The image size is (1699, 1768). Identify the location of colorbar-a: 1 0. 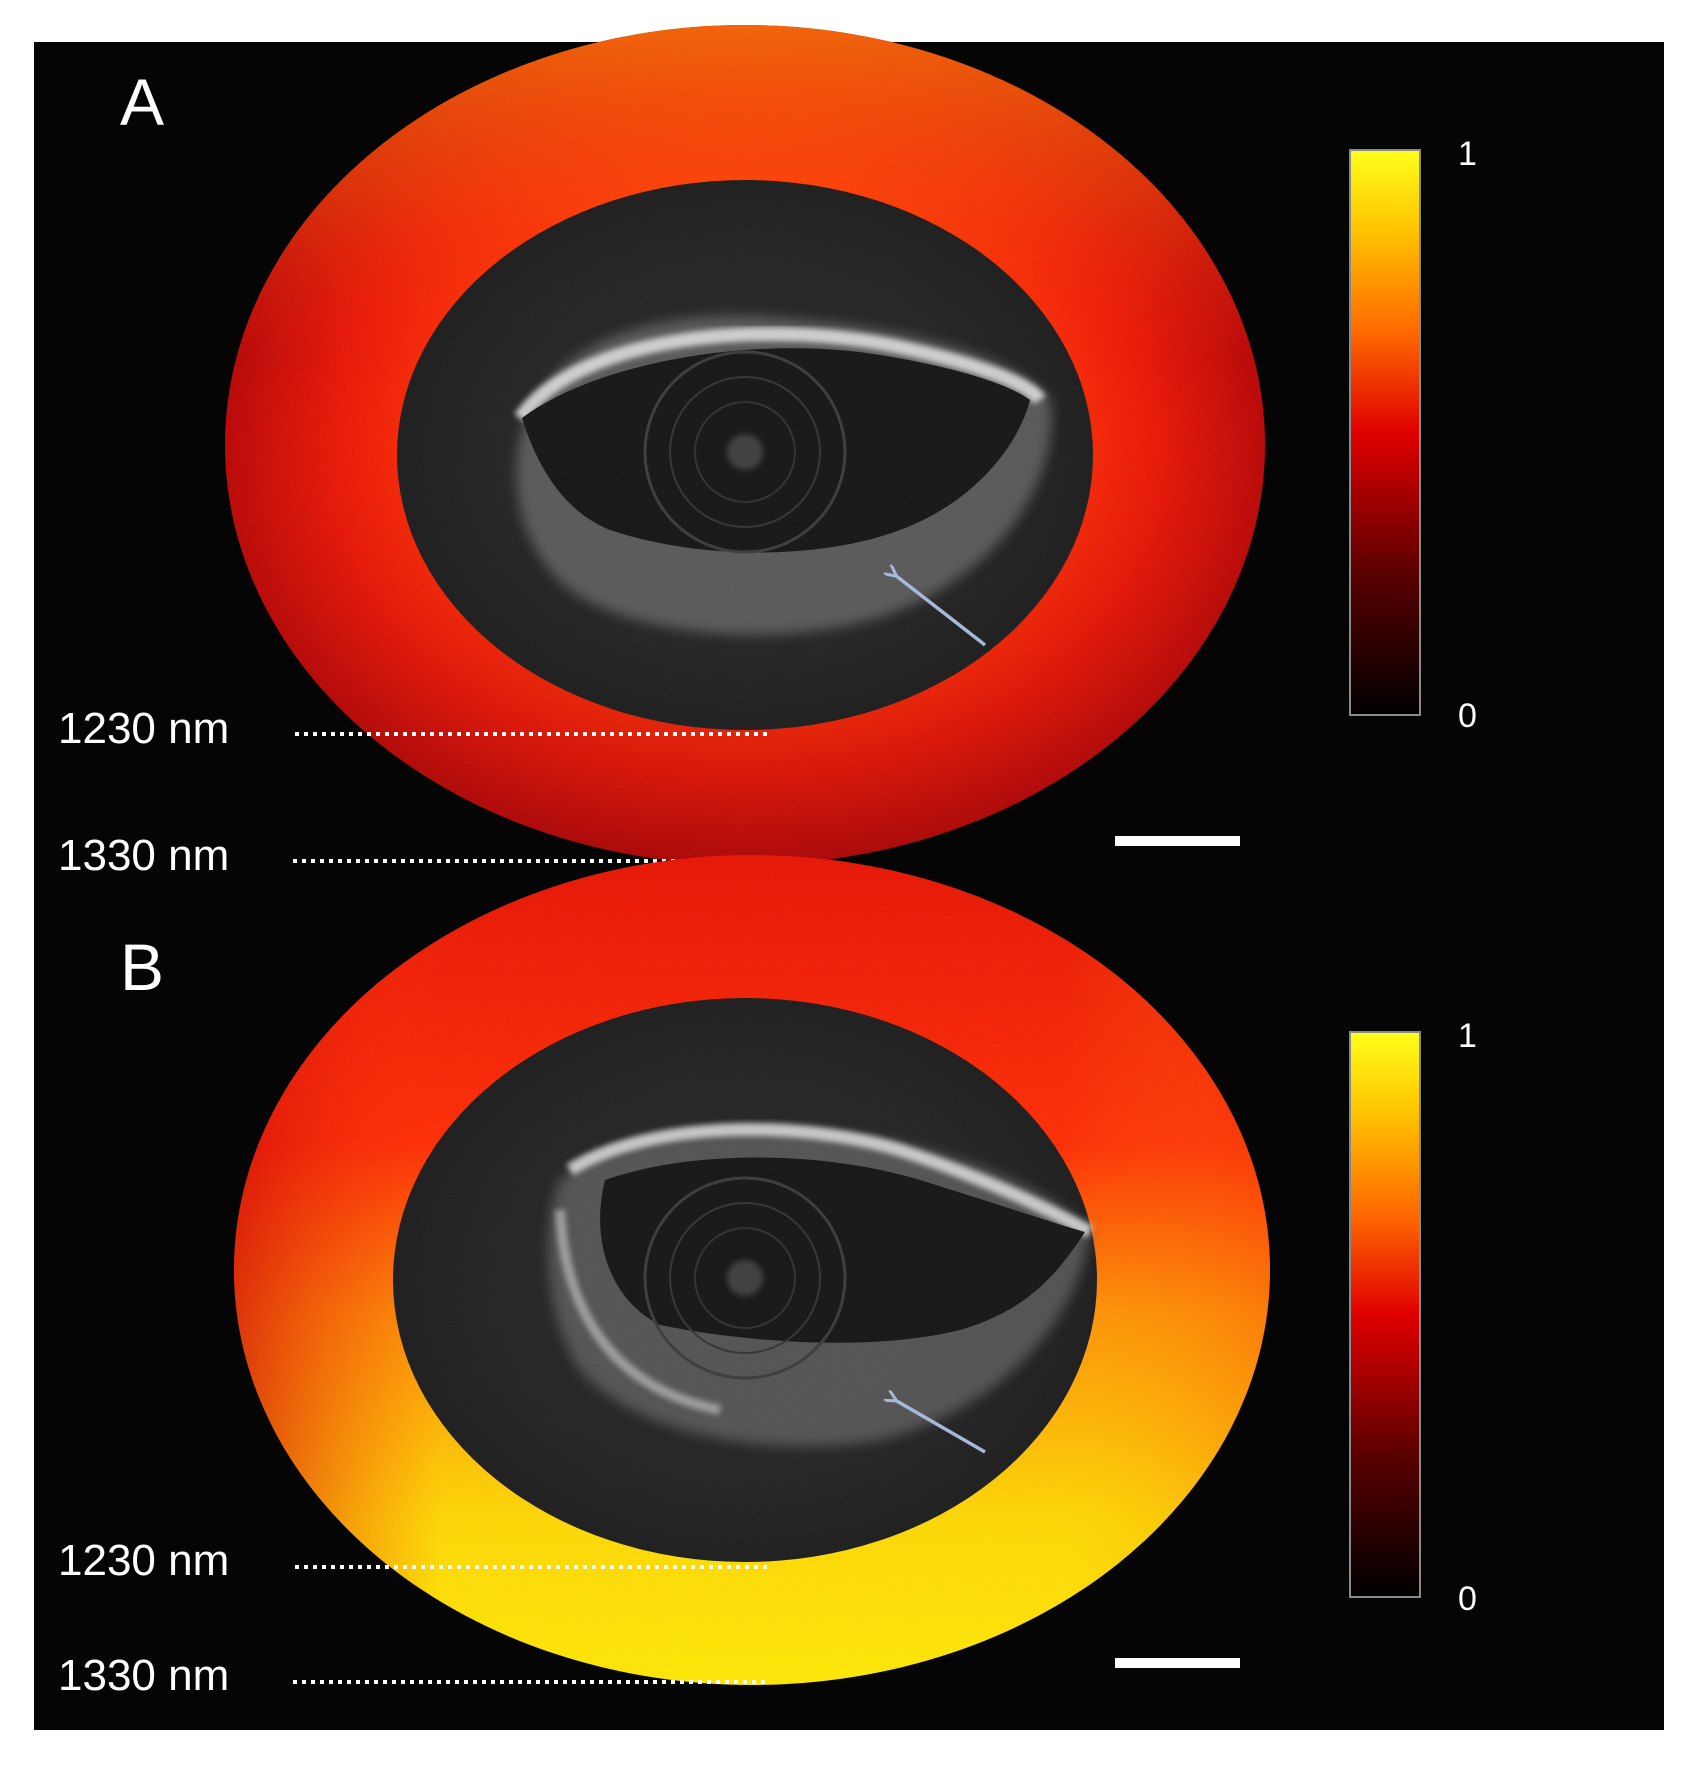
(1413, 435).